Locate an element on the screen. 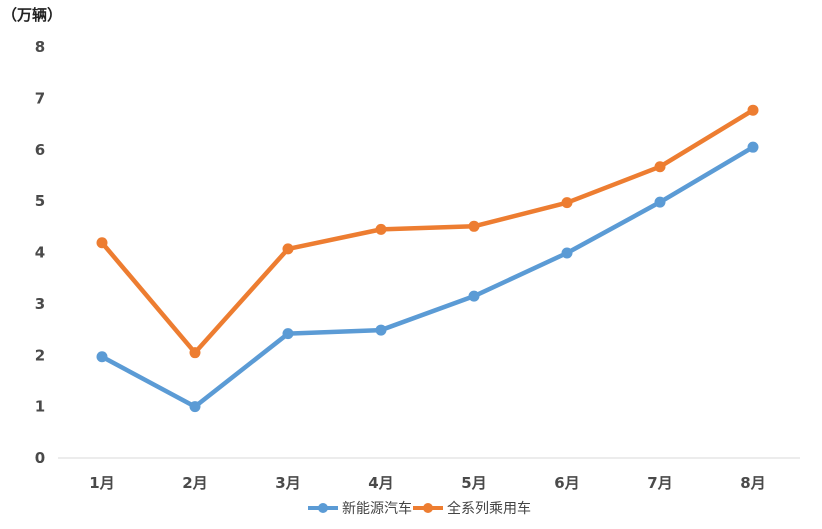 The width and height of the screenshot is (822, 529). legend-label: 新能源汽车 is located at coordinates (377, 508).